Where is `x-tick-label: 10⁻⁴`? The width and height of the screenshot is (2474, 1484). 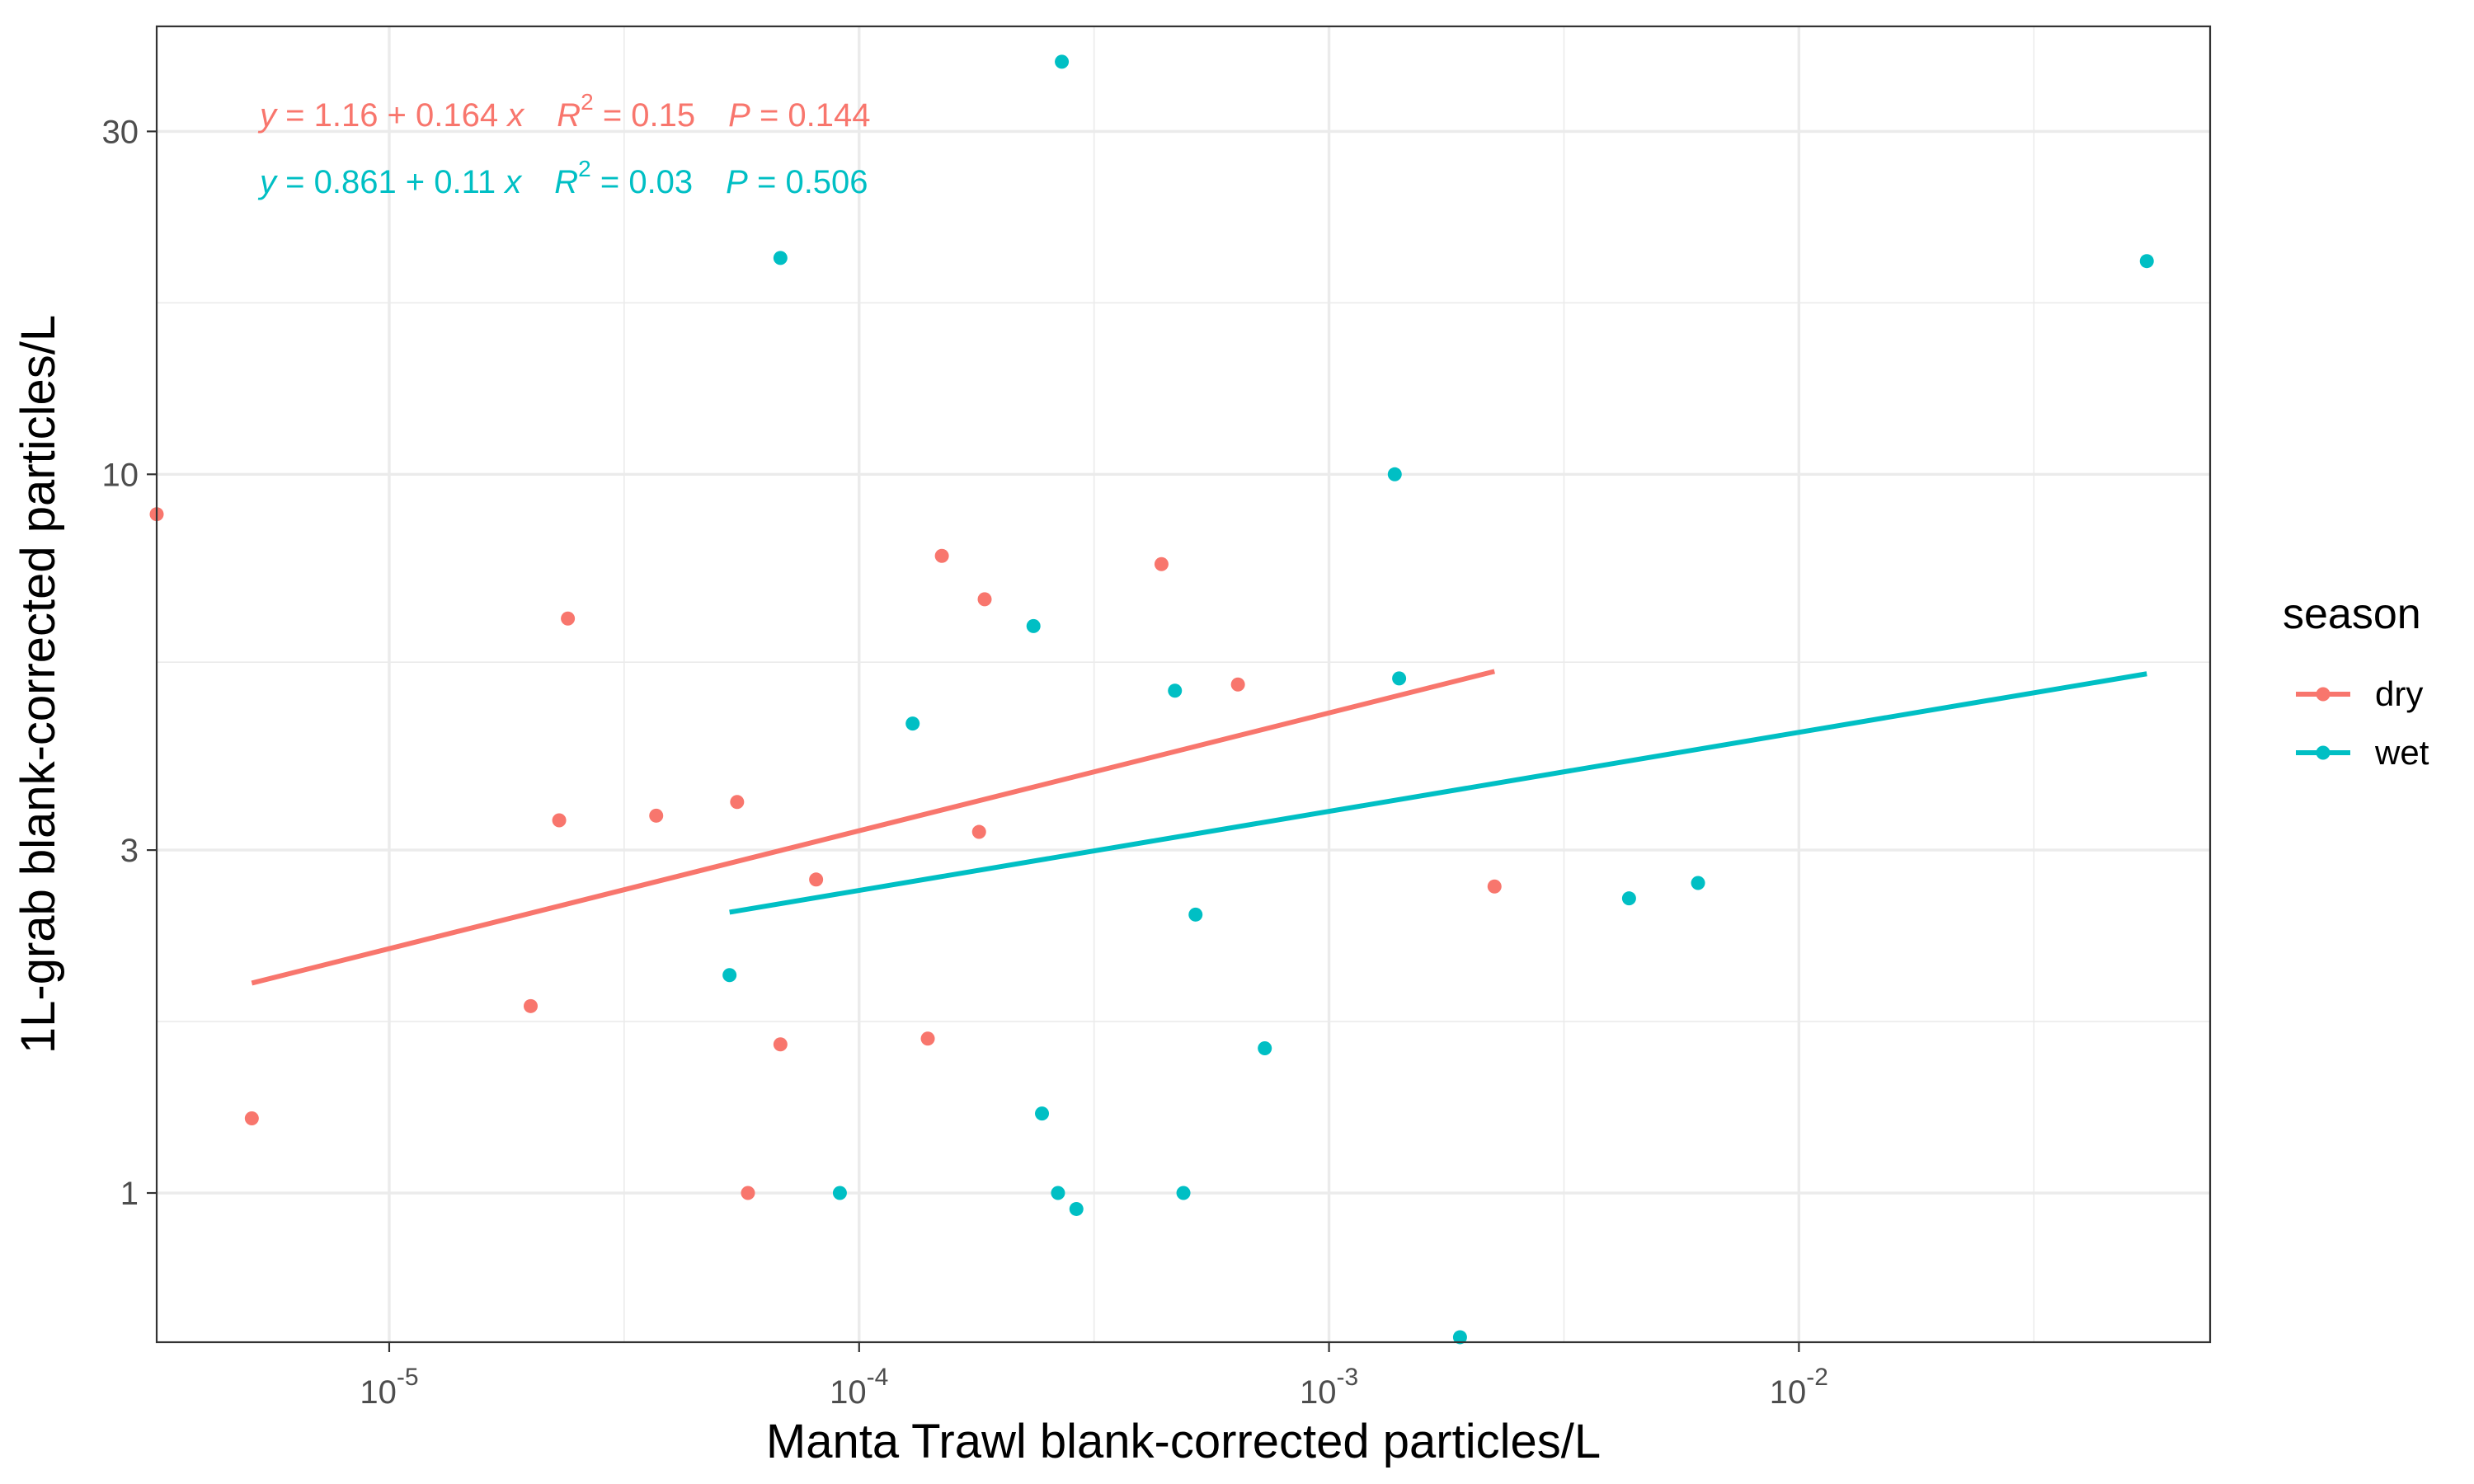 x-tick-label: 10⁻⁴ is located at coordinates (859, 1387).